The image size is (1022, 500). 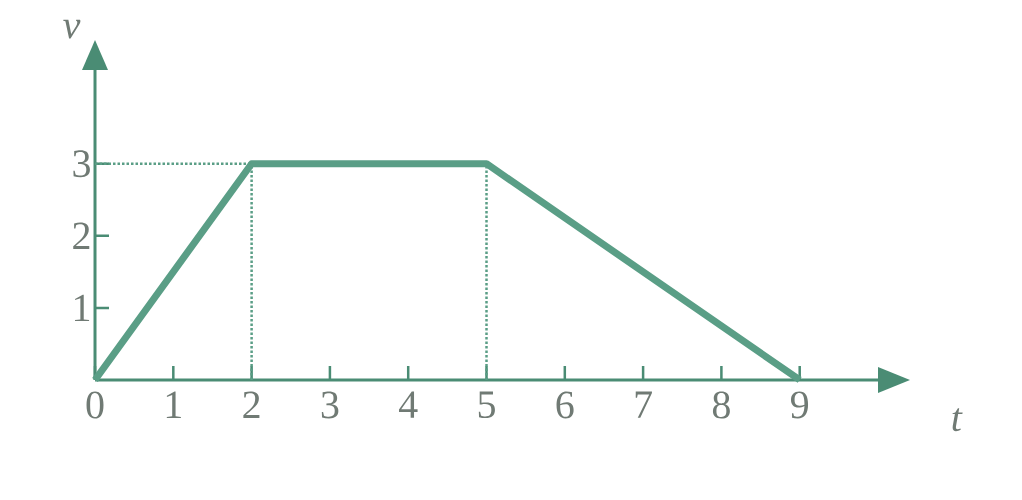 I want to click on x-tick-label: 2, so click(x=251, y=404).